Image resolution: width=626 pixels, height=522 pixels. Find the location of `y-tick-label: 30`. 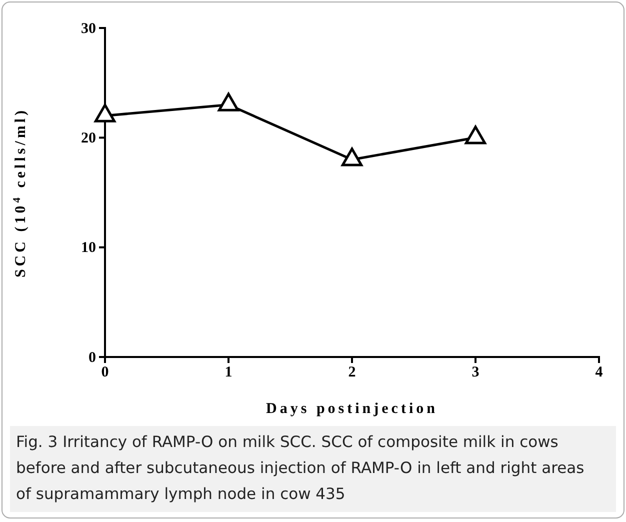

y-tick-label: 30 is located at coordinates (88, 28).